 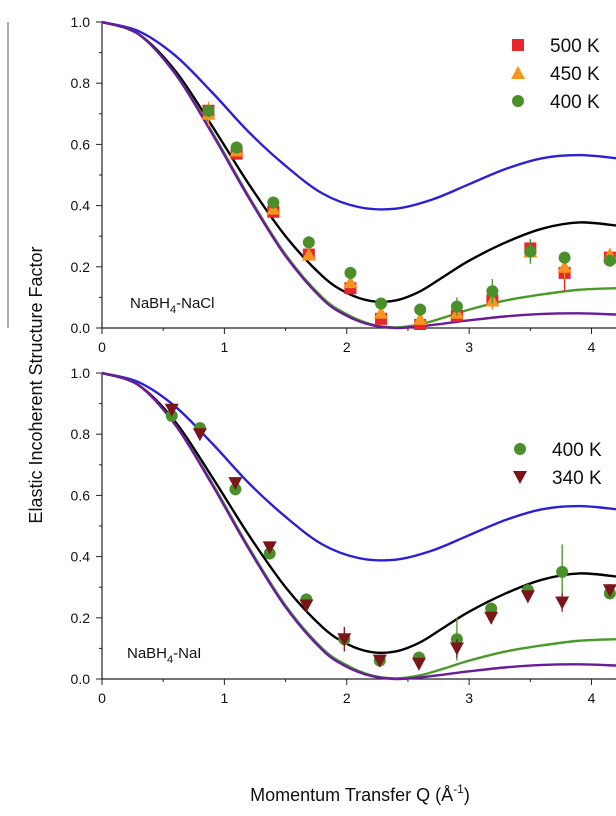 What do you see at coordinates (575, 46) in the screenshot?
I see `legend-label: 500 K` at bounding box center [575, 46].